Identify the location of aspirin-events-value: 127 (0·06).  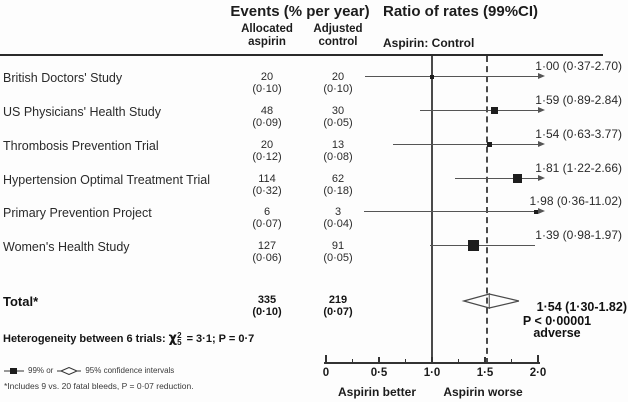
(267, 252).